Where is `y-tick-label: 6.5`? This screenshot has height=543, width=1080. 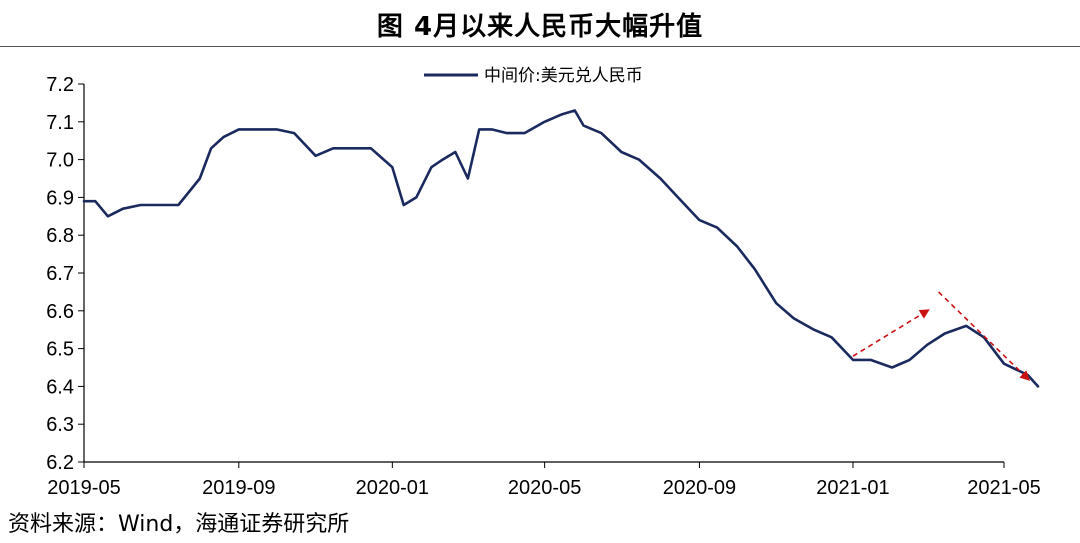 y-tick-label: 6.5 is located at coordinates (60, 350).